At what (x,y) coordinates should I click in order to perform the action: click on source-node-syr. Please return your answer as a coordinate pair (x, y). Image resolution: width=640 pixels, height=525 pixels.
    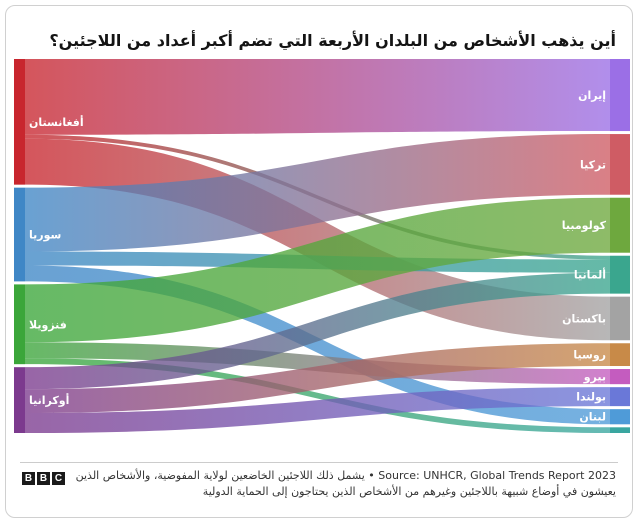
    Looking at the image, I should click on (19, 234).